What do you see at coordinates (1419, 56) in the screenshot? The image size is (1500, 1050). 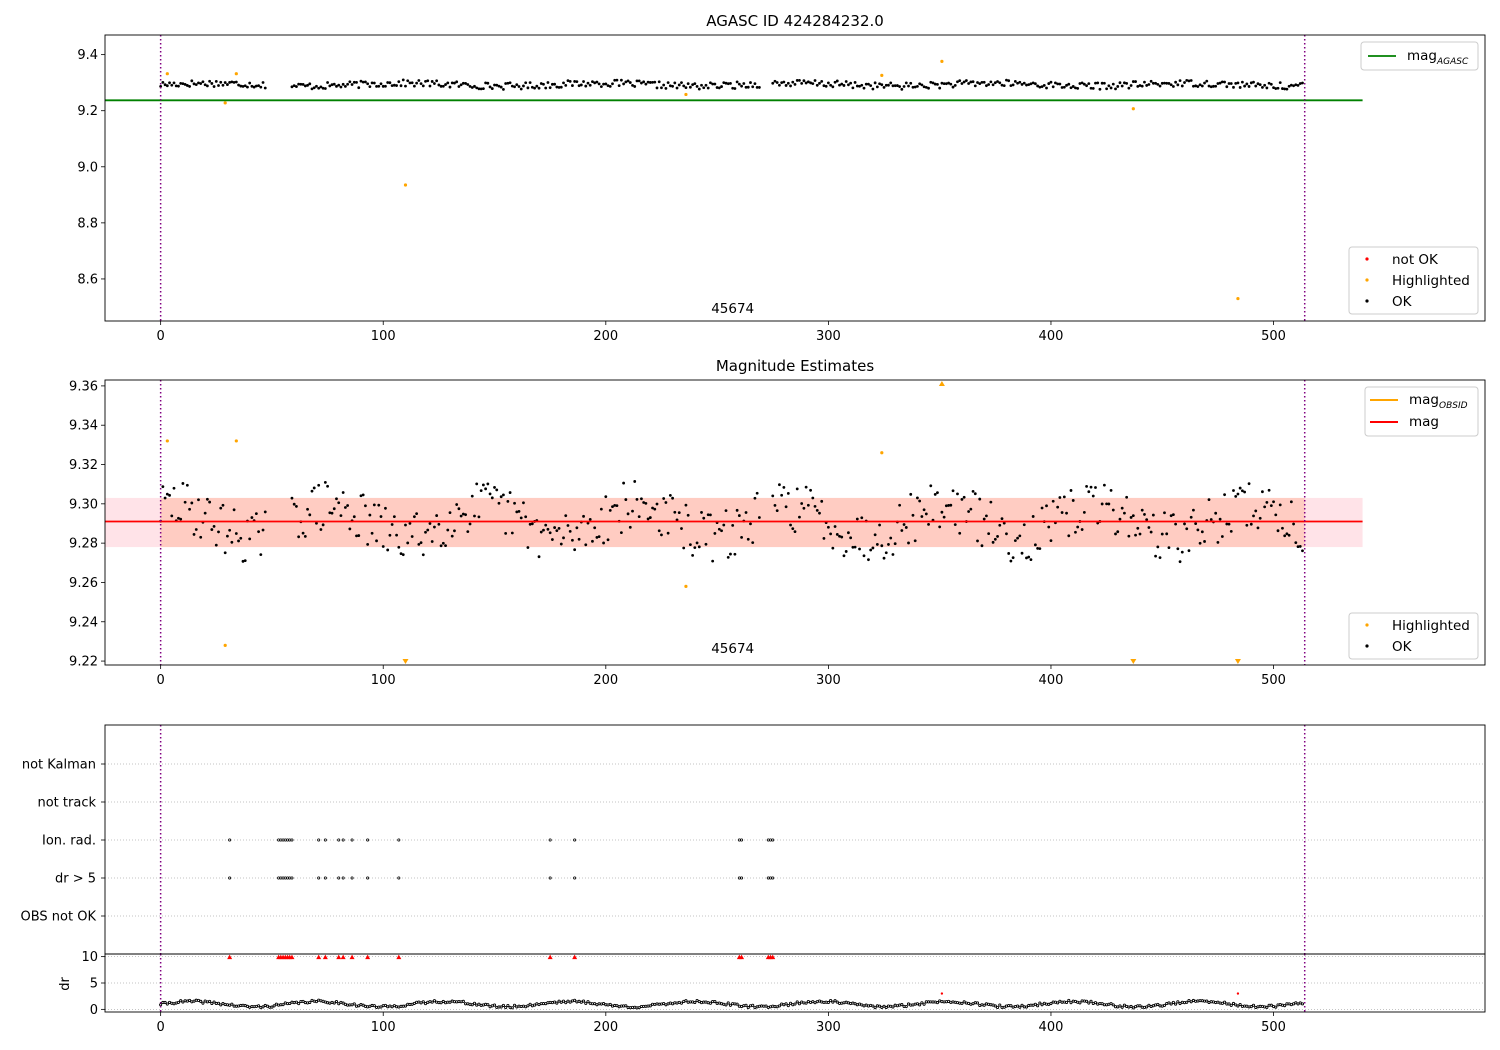 I see `legend-upper-1: magAGASC` at bounding box center [1419, 56].